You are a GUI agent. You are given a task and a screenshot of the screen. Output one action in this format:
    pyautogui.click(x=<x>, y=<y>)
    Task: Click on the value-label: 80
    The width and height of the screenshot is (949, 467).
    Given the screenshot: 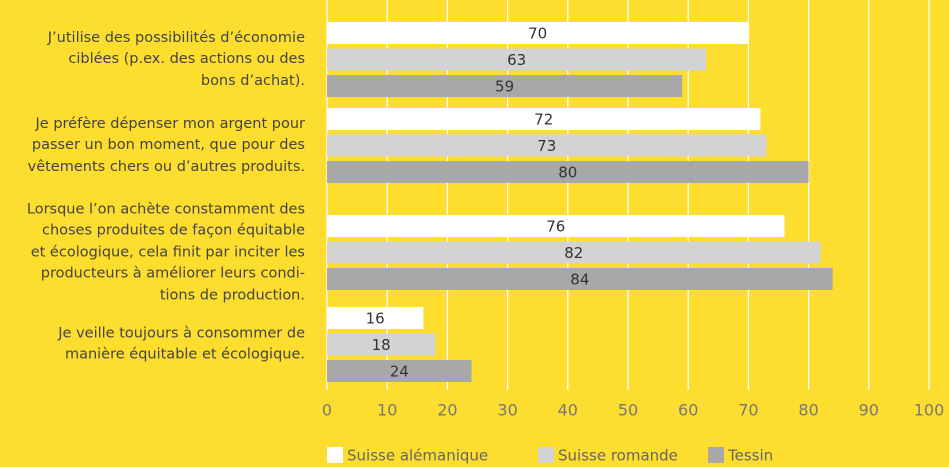 What is the action you would take?
    pyautogui.click(x=567, y=173)
    